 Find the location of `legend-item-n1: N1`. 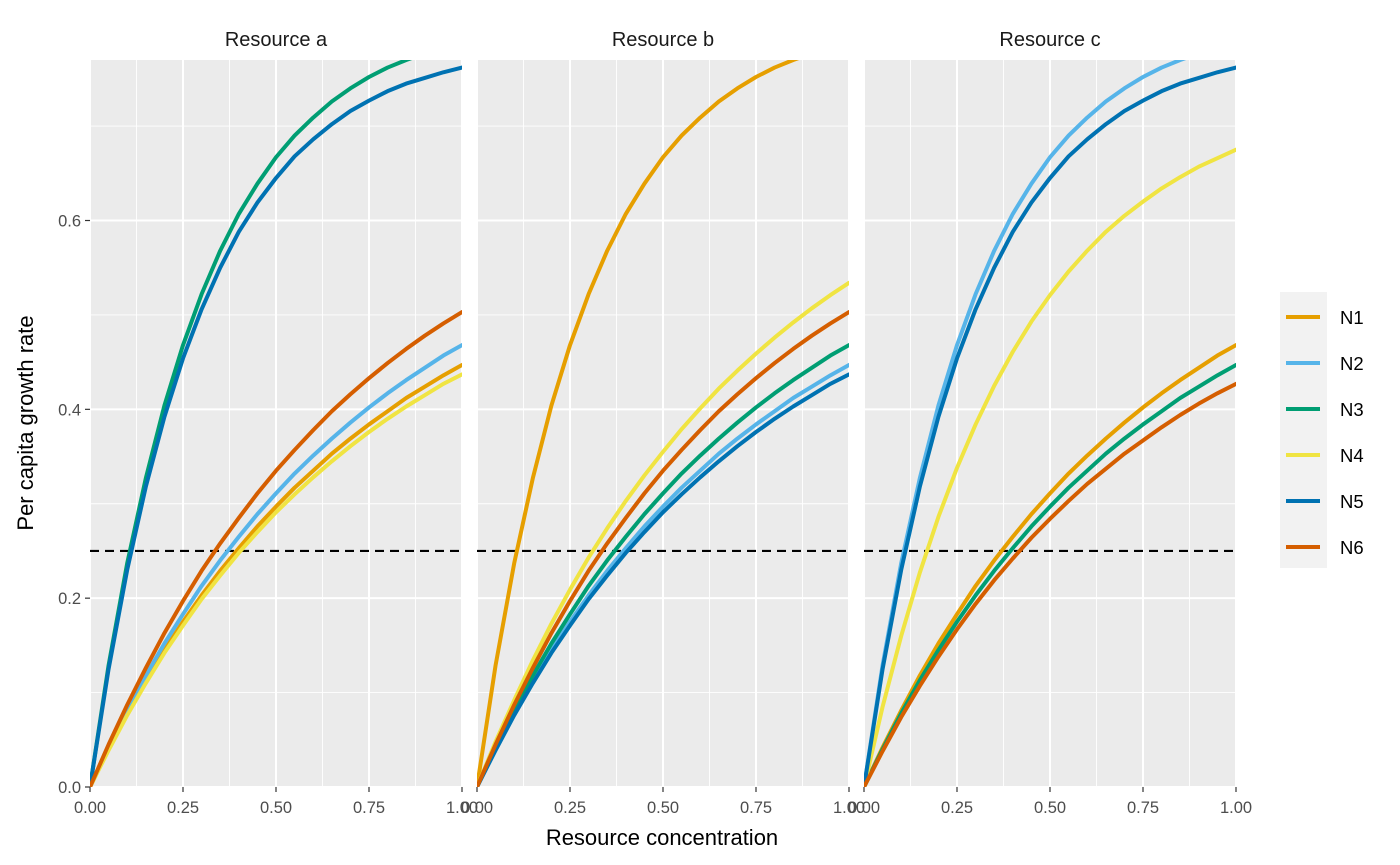

legend-item-n1: N1 is located at coordinates (1325, 317).